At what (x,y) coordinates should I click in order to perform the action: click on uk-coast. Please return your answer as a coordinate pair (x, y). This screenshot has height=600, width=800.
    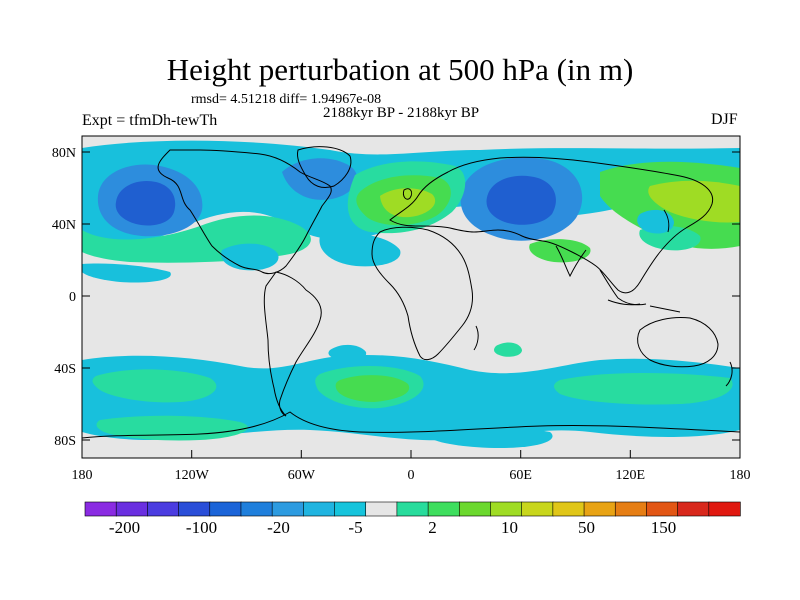
    Looking at the image, I should click on (408, 194).